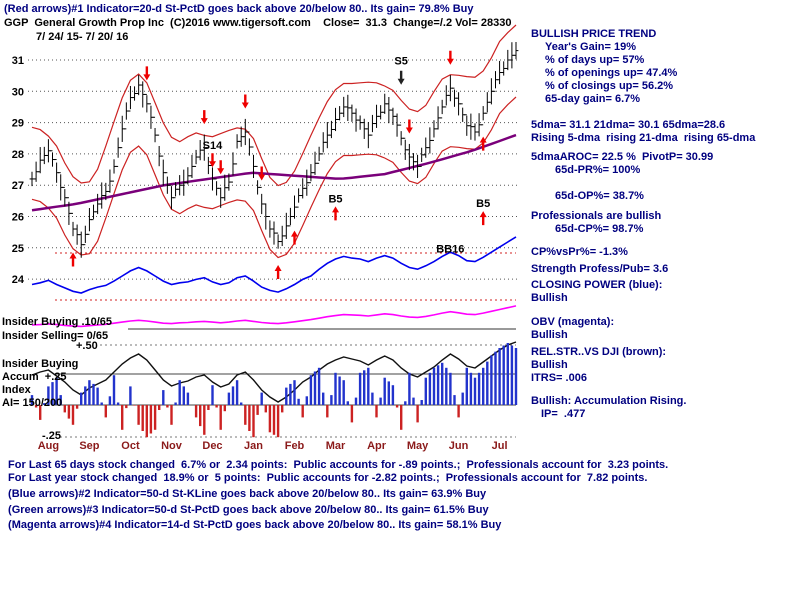 This screenshot has width=800, height=600. What do you see at coordinates (18, 61) in the screenshot?
I see `svg-text: 31` at bounding box center [18, 61].